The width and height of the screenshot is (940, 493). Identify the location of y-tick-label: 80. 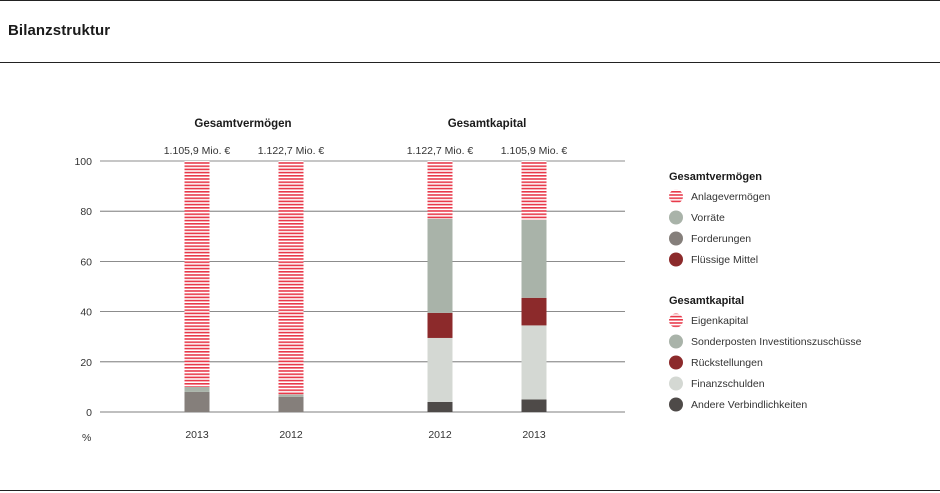
(86, 212).